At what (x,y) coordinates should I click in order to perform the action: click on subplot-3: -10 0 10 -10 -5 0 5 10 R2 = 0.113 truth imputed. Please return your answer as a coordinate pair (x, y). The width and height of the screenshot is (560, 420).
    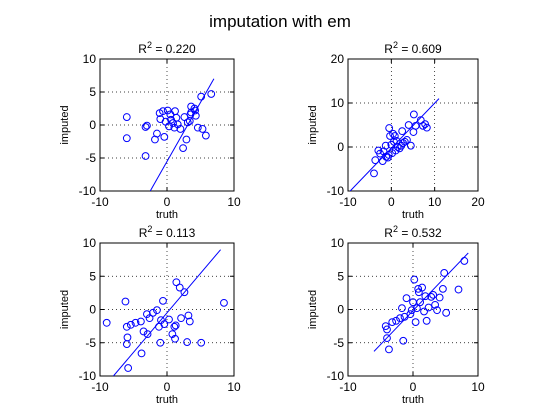
    Looking at the image, I should click on (150, 315).